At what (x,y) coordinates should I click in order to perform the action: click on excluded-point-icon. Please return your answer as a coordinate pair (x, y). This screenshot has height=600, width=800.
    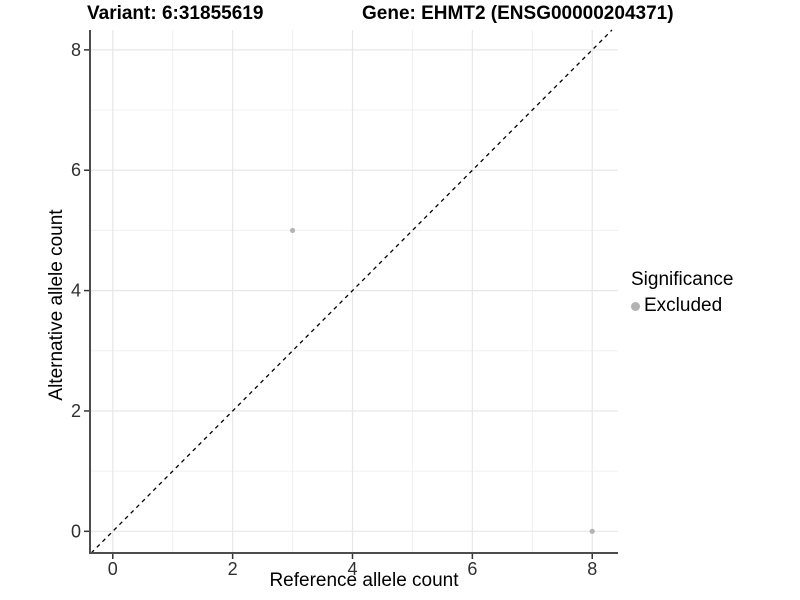
    Looking at the image, I should click on (635, 306).